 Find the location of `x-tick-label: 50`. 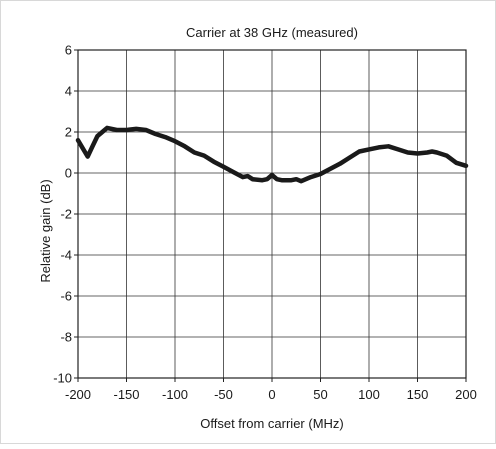

x-tick-label: 50 is located at coordinates (320, 394).